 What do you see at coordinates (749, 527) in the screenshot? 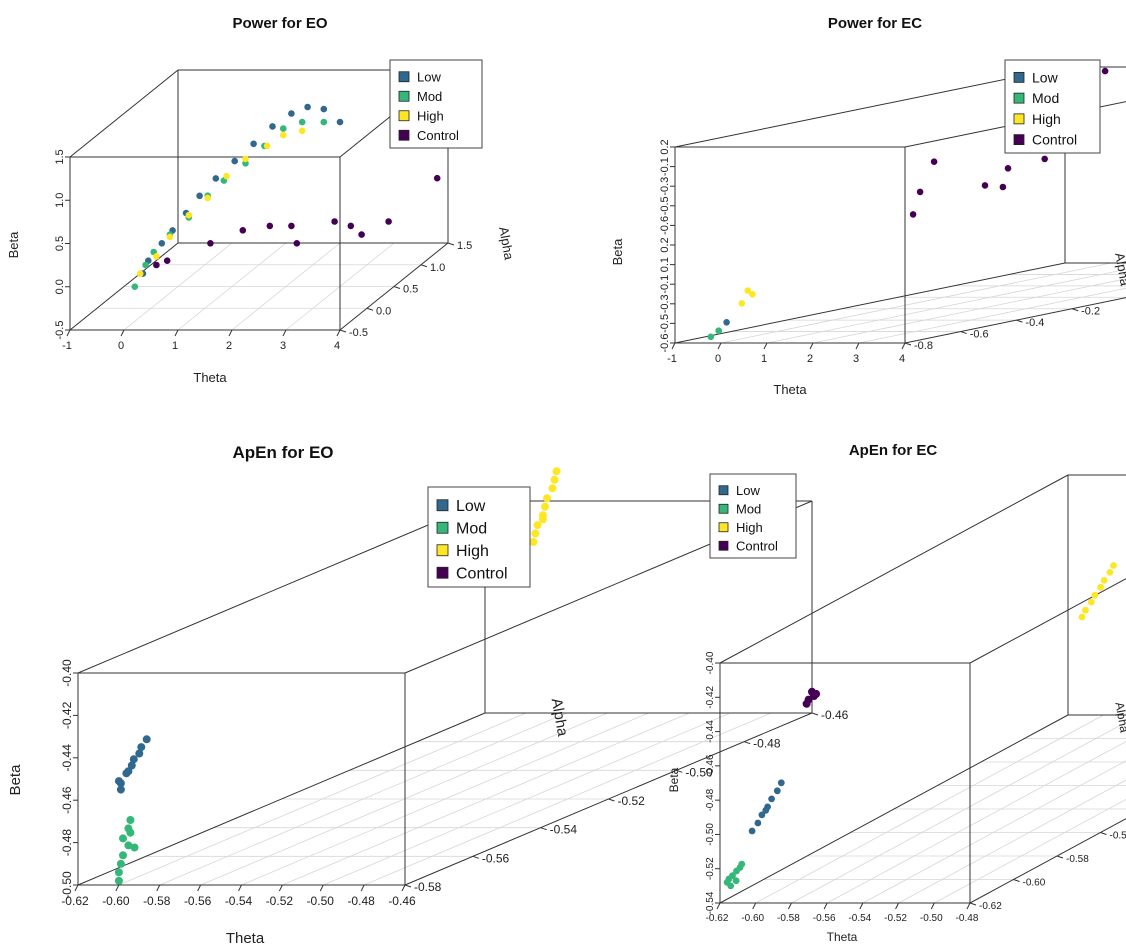
I see `legend-label-high: High` at bounding box center [749, 527].